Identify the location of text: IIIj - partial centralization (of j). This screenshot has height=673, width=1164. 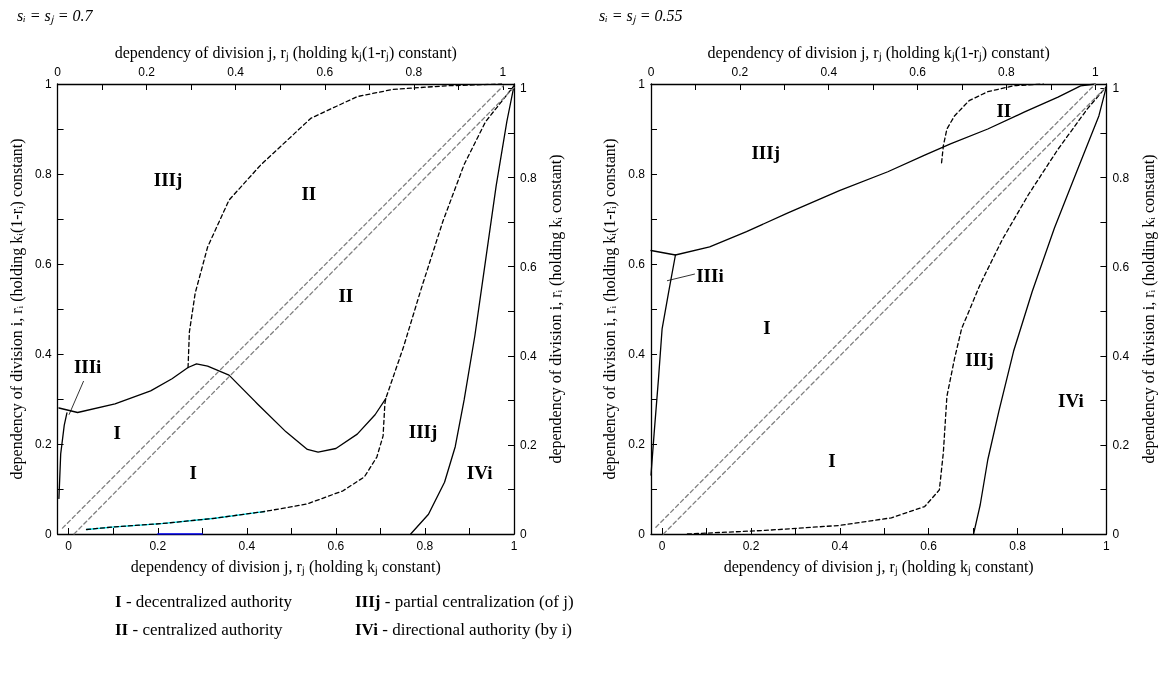
(465, 602).